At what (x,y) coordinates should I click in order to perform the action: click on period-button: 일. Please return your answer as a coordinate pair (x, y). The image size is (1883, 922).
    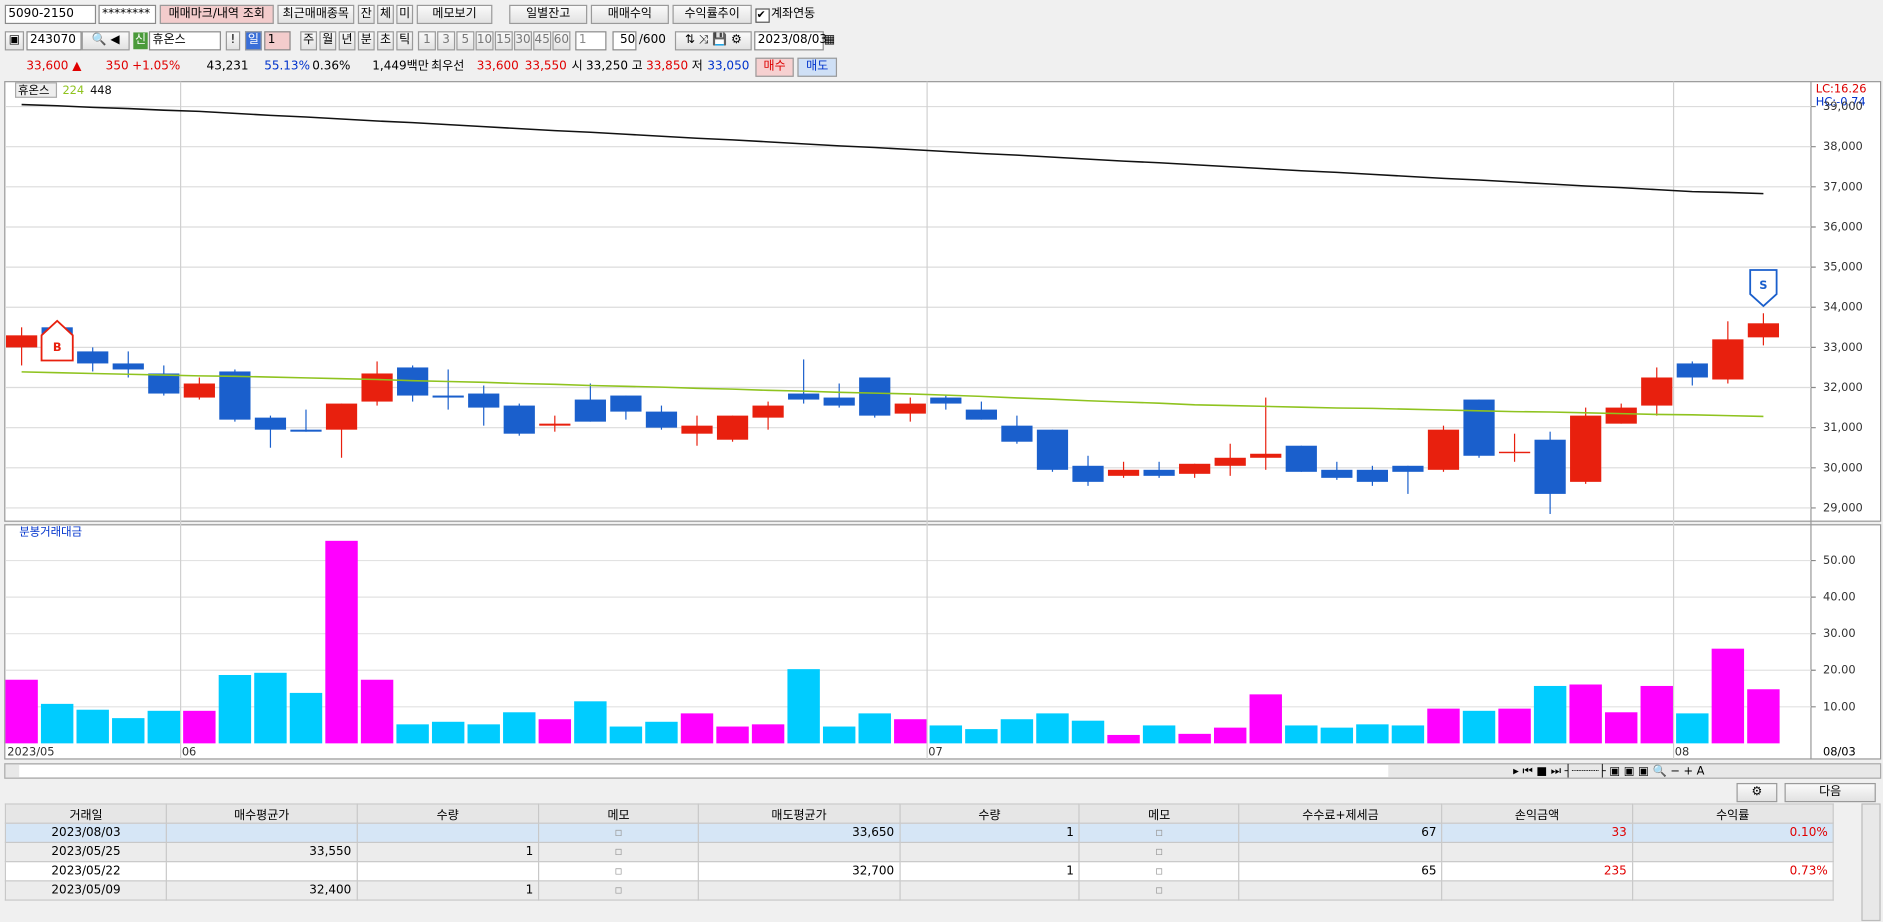
    Looking at the image, I should click on (253, 41).